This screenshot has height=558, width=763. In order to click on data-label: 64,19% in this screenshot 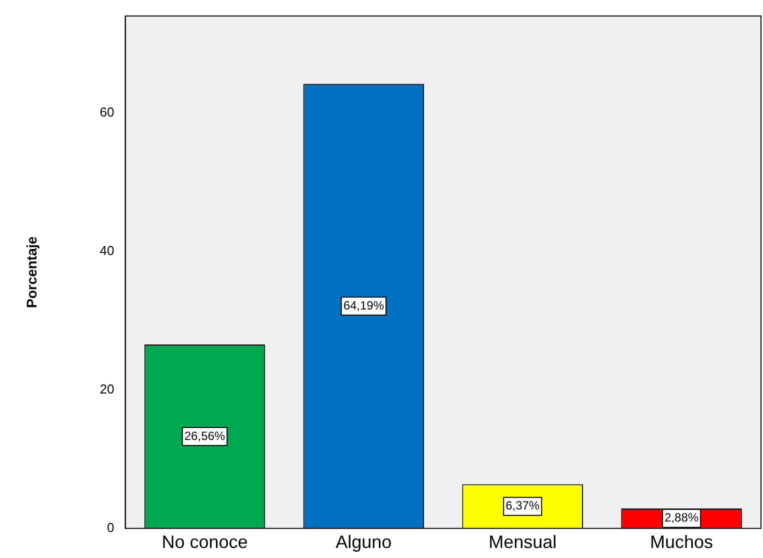, I will do `click(363, 305)`.